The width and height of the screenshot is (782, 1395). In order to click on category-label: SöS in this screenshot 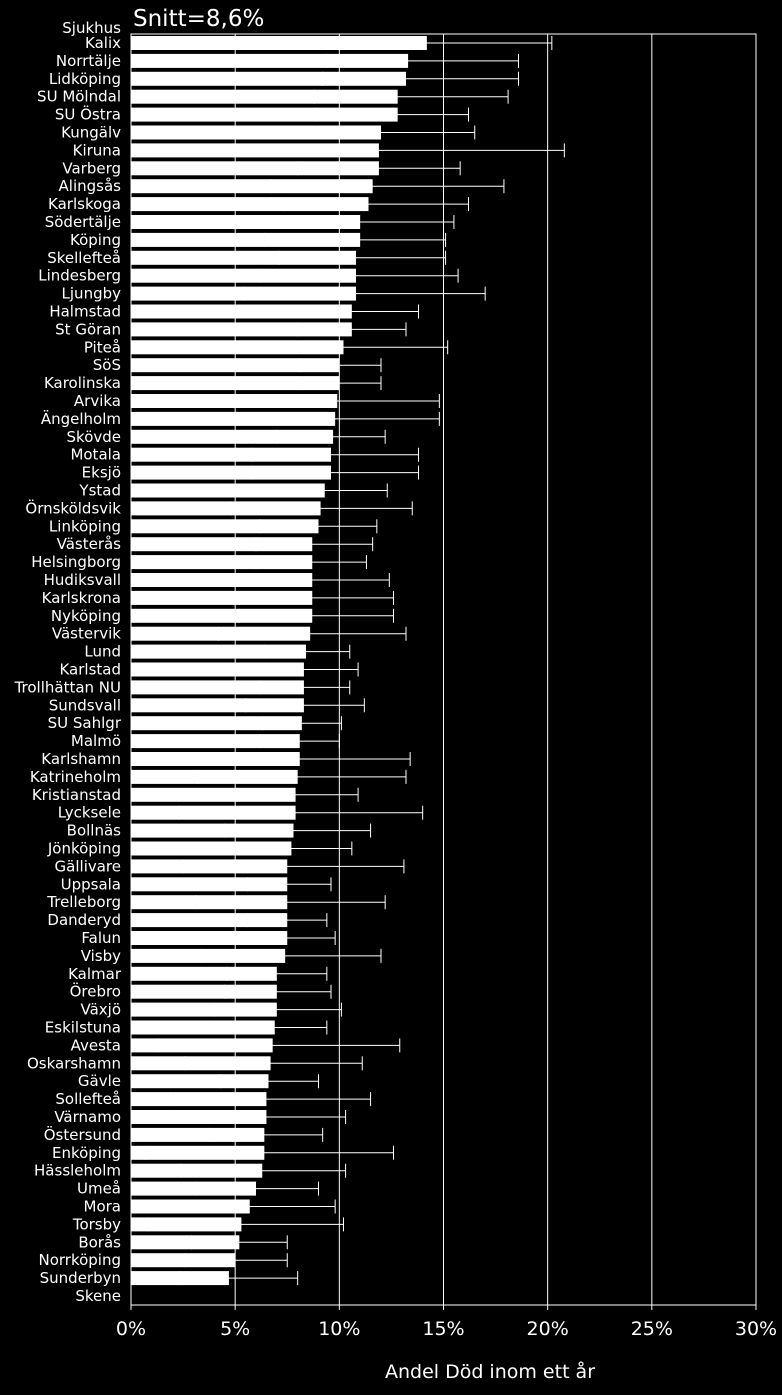, I will do `click(107, 365)`.